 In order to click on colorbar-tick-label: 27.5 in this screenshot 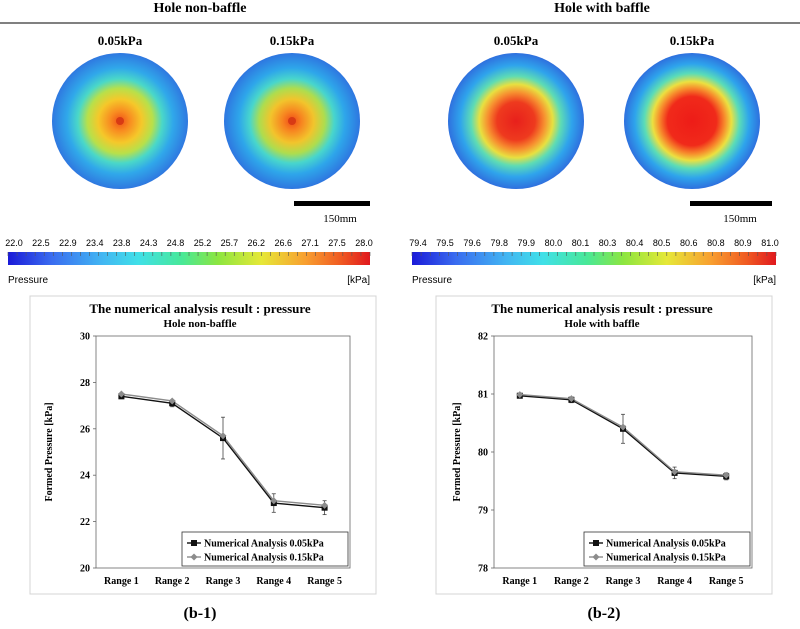, I will do `click(337, 243)`.